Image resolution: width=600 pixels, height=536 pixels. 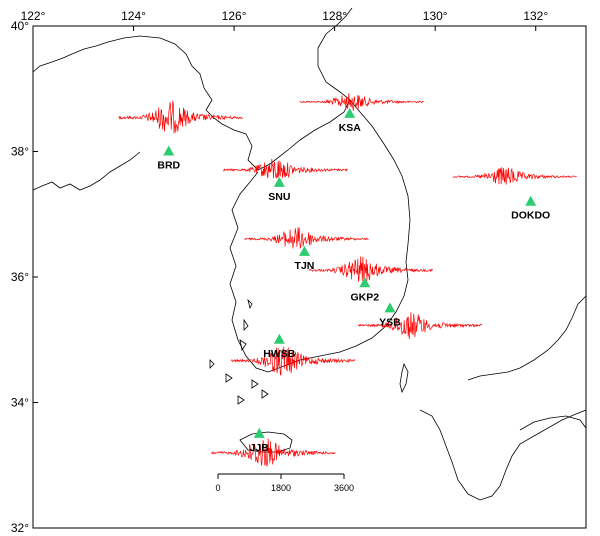 What do you see at coordinates (20, 26) in the screenshot?
I see `lat-tick-label-0: 40°` at bounding box center [20, 26].